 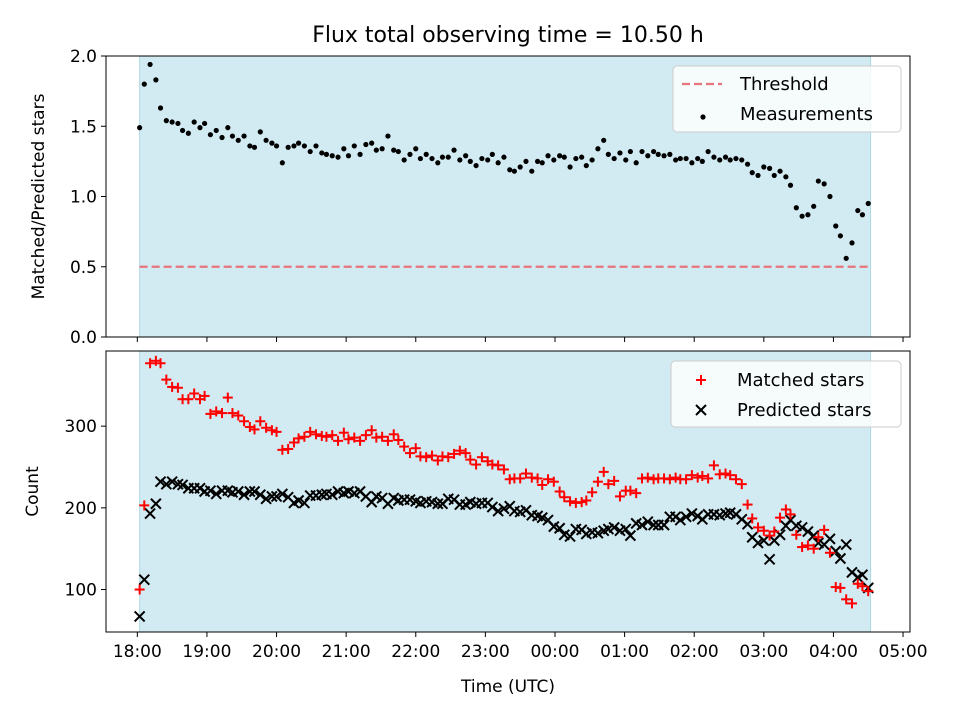 What do you see at coordinates (83, 127) in the screenshot?
I see `y-tick-label: 1.5` at bounding box center [83, 127].